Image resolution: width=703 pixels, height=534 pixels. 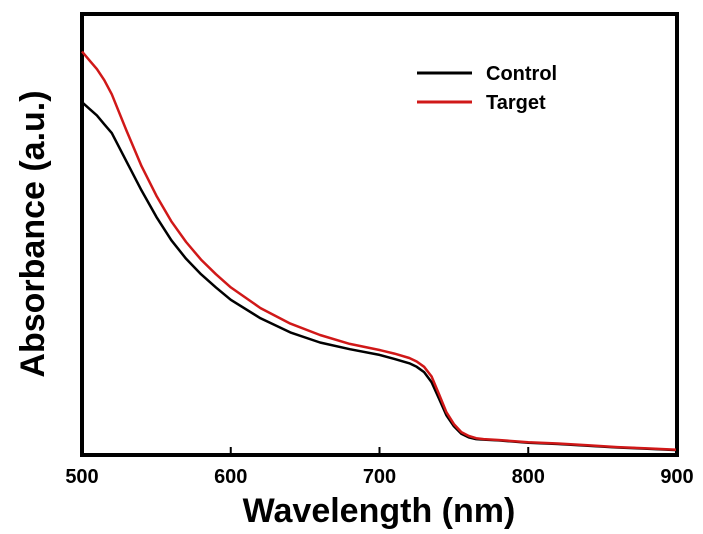 I want to click on legend-label-control: Control, so click(x=521, y=74).